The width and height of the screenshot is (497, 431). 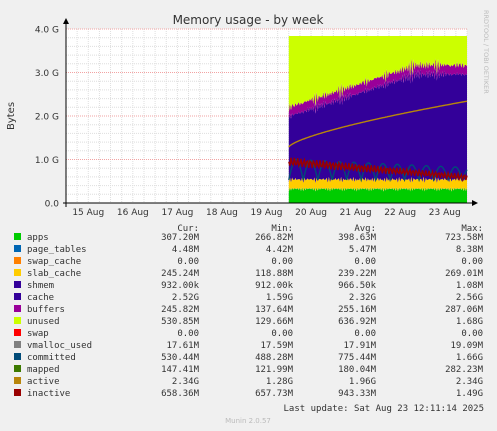 I want to click on legend-swatch-swap-cache, so click(x=17, y=260).